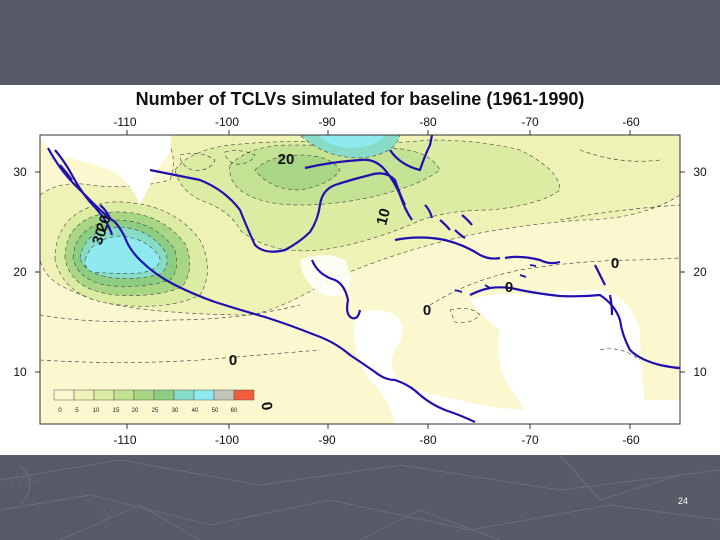  I want to click on lat-label-left: 20, so click(20, 272).